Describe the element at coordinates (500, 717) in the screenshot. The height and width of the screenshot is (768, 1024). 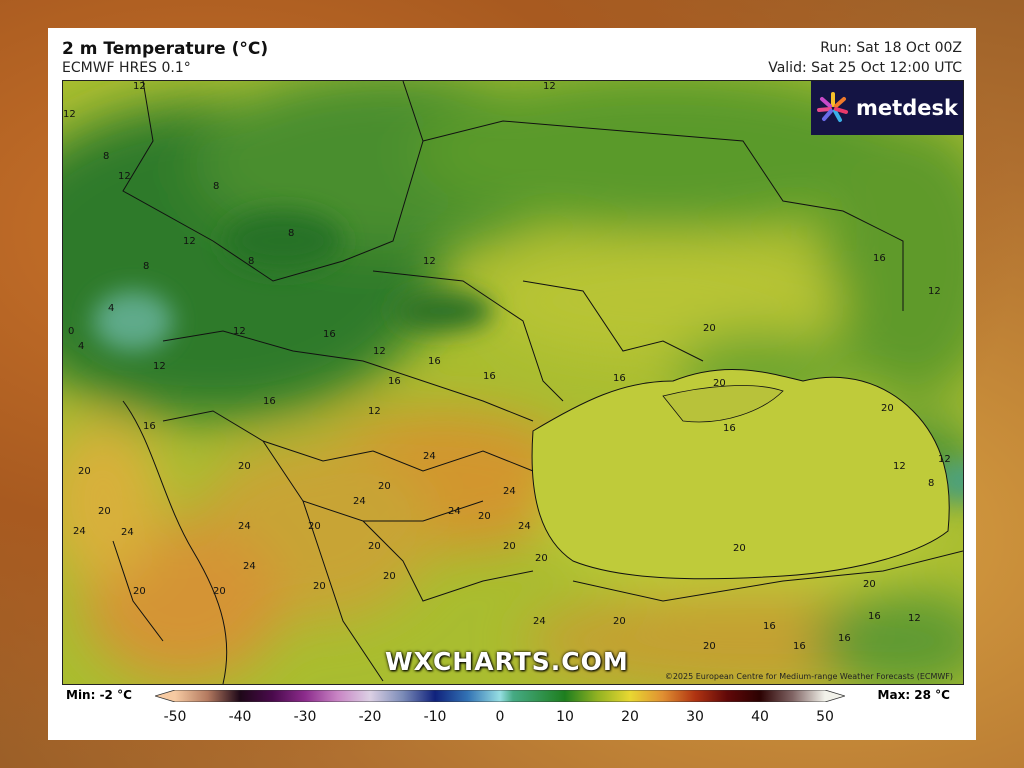
I see `colorbar-tick-label: 0` at that location.